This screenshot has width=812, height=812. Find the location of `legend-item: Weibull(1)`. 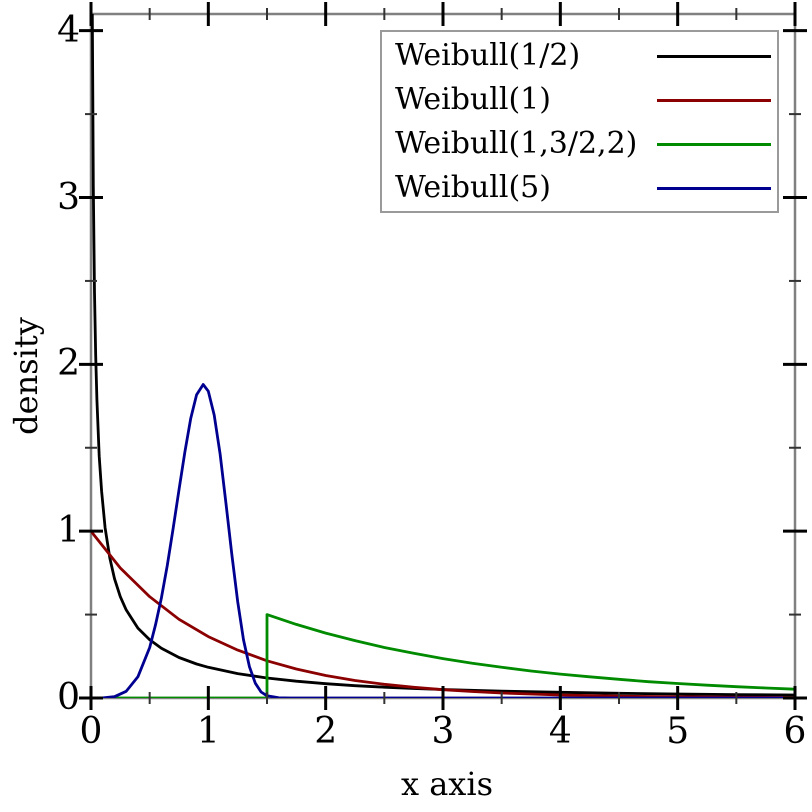

legend-item: Weibull(1) is located at coordinates (586, 100).